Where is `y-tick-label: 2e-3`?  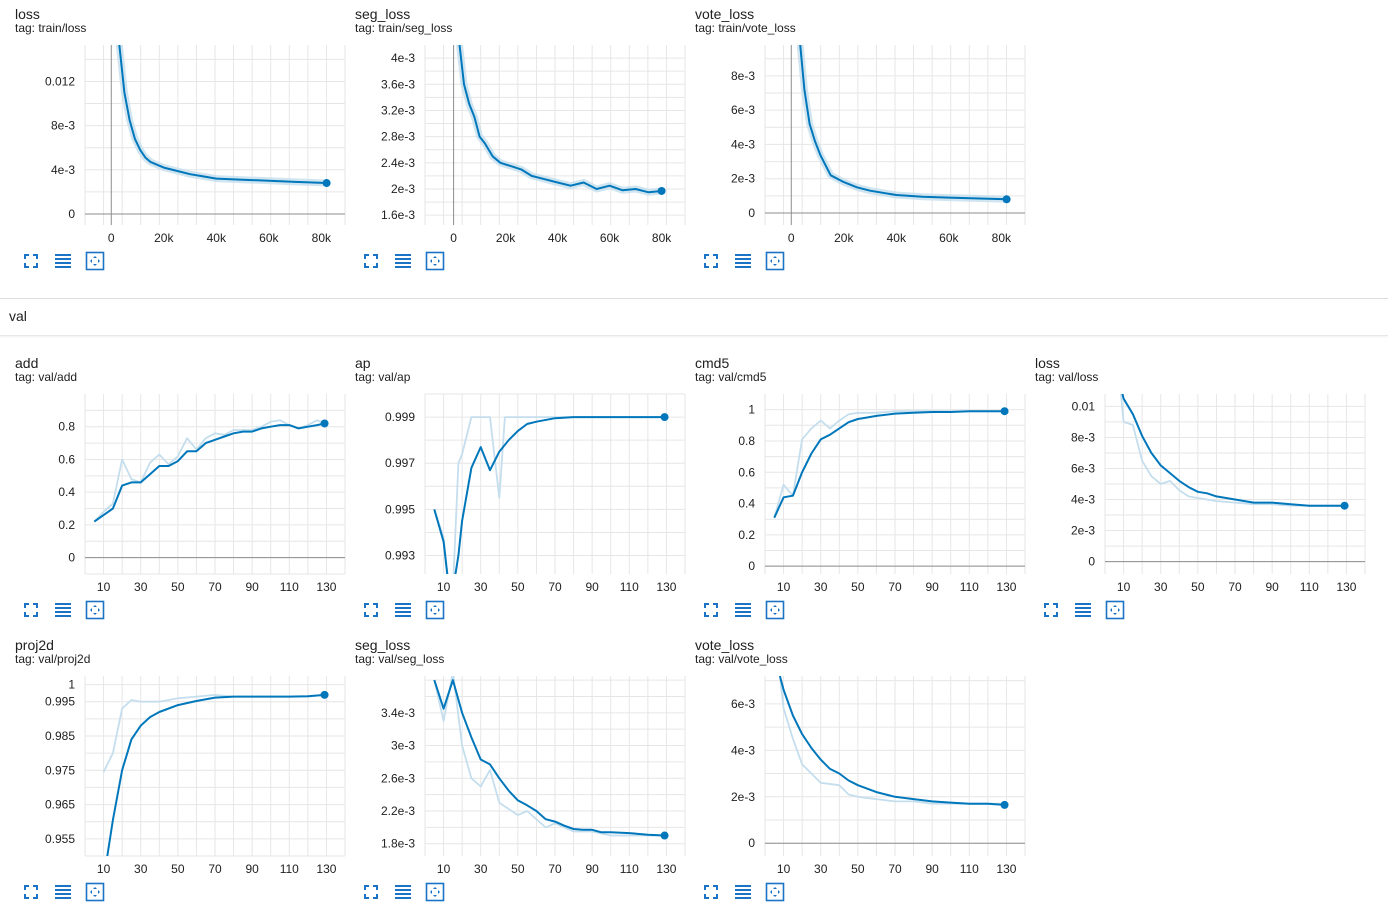 y-tick-label: 2e-3 is located at coordinates (403, 189).